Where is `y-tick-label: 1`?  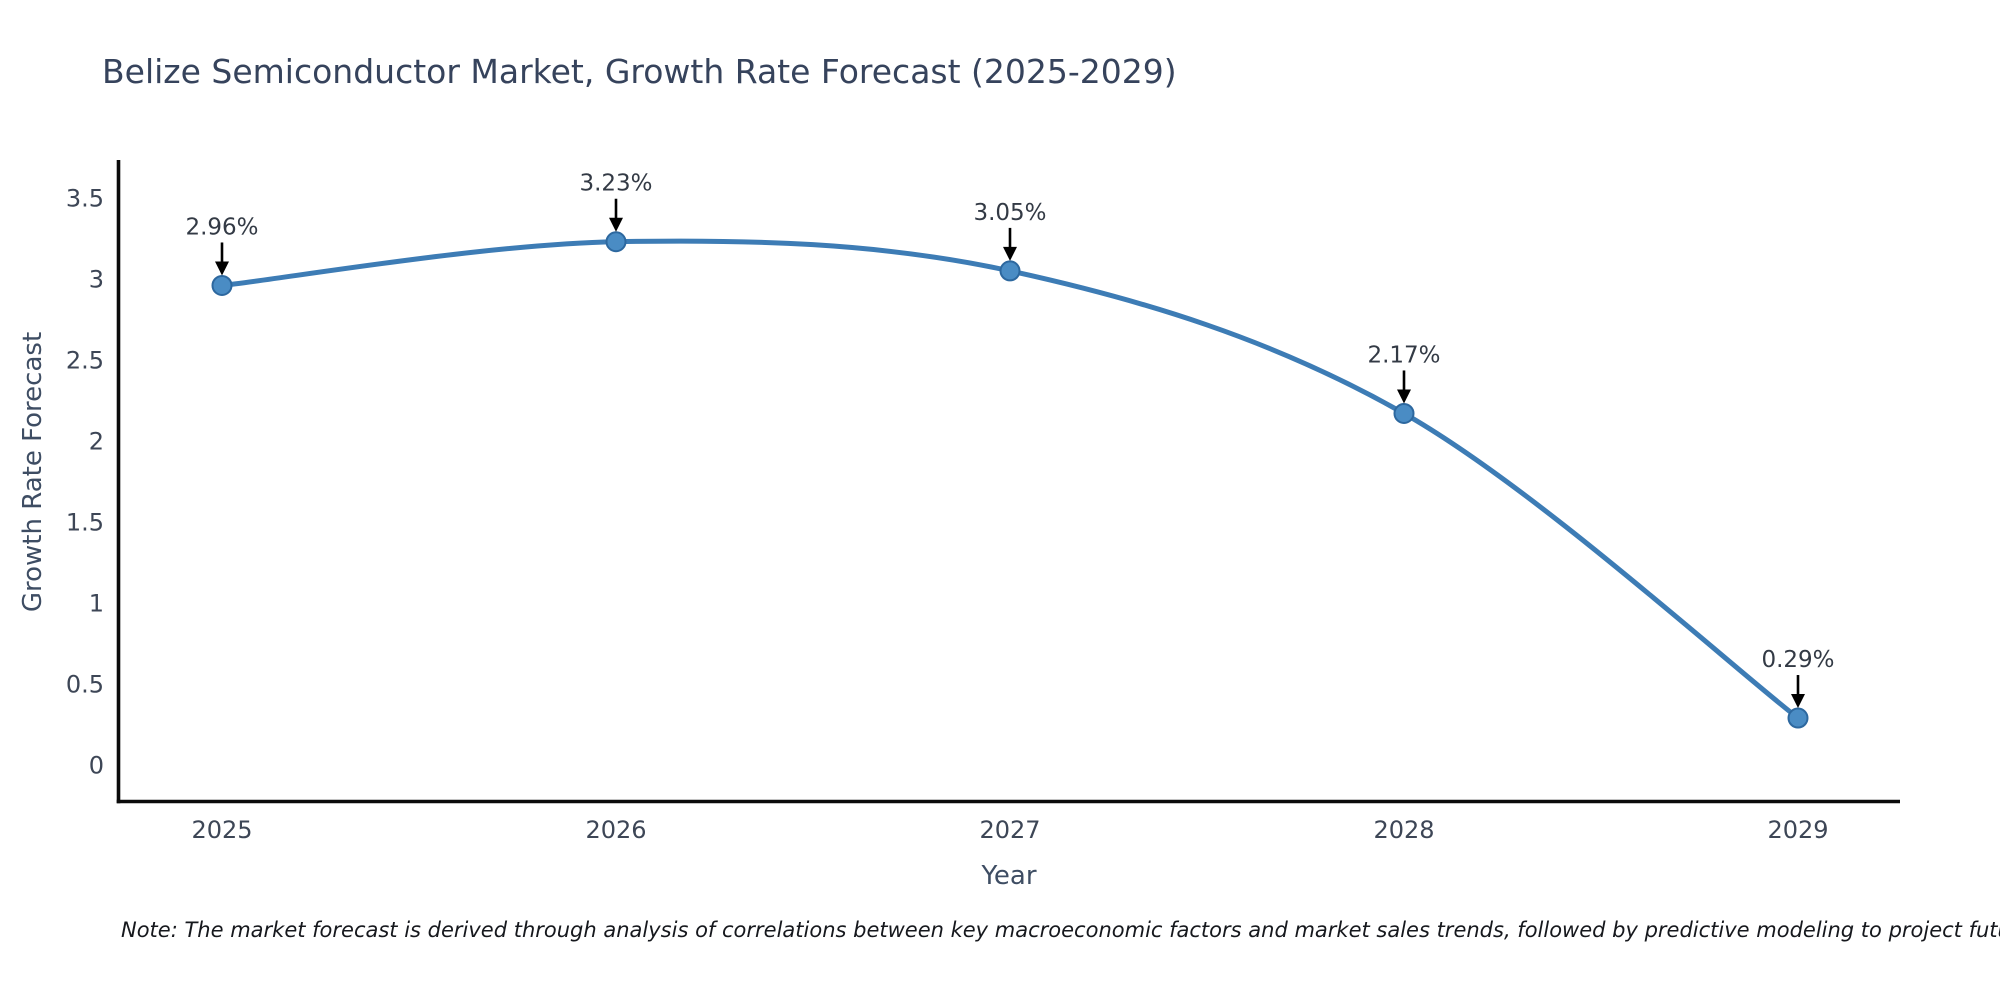
y-tick-label: 1 is located at coordinates (96, 604).